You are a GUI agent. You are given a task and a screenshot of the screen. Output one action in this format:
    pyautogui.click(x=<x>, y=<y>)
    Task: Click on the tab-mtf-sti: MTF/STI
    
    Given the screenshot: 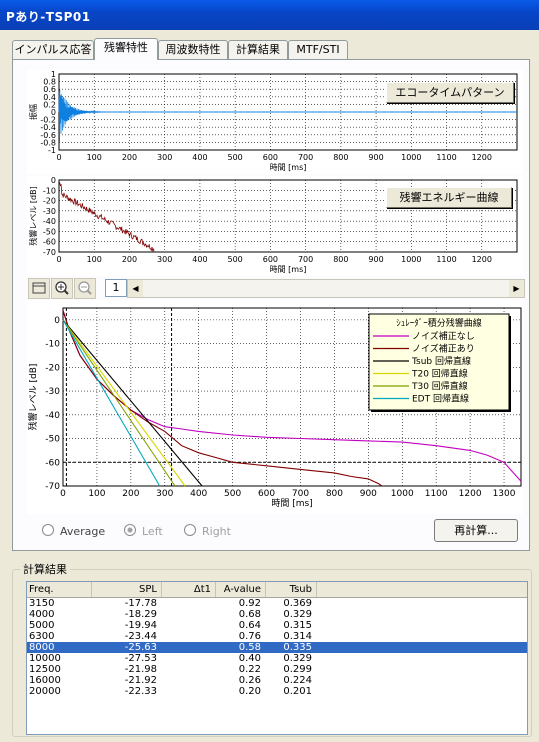 What is the action you would take?
    pyautogui.click(x=318, y=49)
    